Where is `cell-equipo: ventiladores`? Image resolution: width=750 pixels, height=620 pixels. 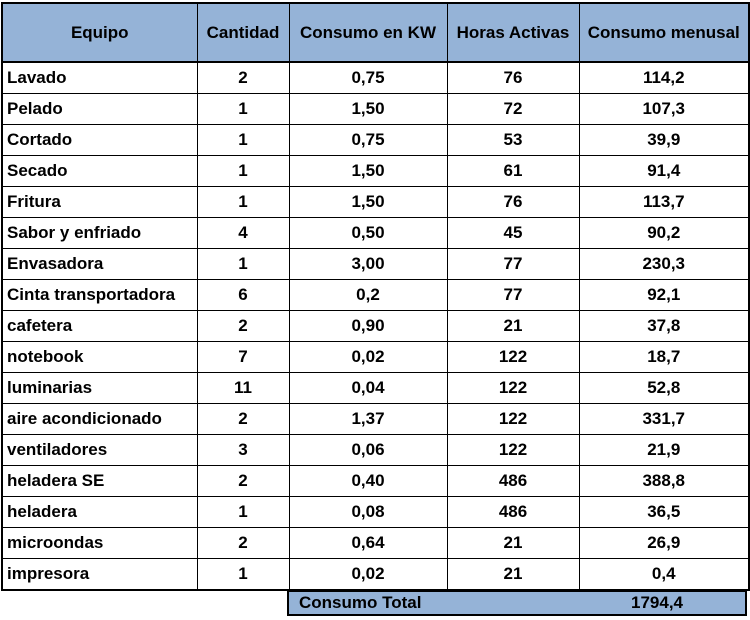
cell-equipo: ventiladores is located at coordinates (99, 450).